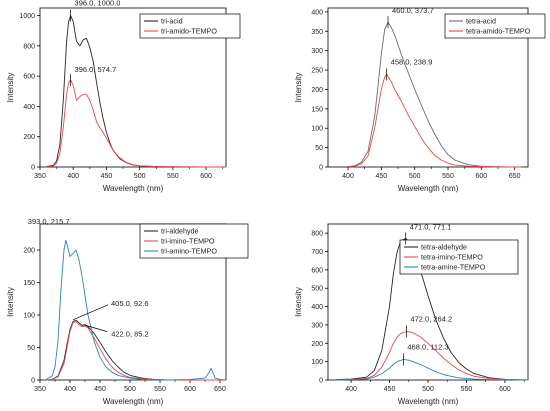 This screenshot has height=411, width=550. What do you see at coordinates (432, 356) in the screenshot?
I see `series-line-tetra-imino-tempo` at bounding box center [432, 356].